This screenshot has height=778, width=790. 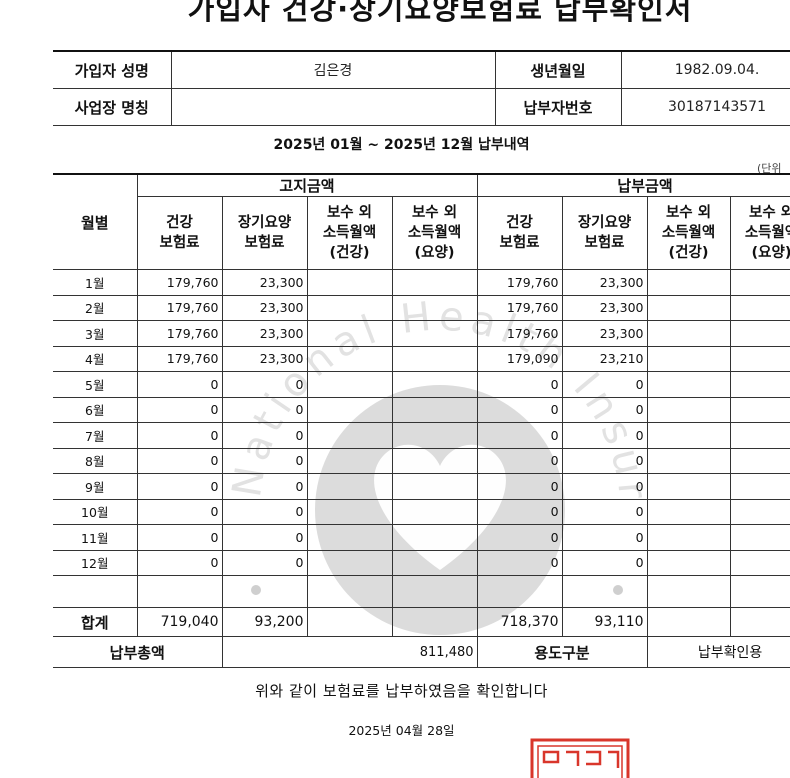 What do you see at coordinates (112, 69) in the screenshot?
I see `name-label: 가입자 성명` at bounding box center [112, 69].